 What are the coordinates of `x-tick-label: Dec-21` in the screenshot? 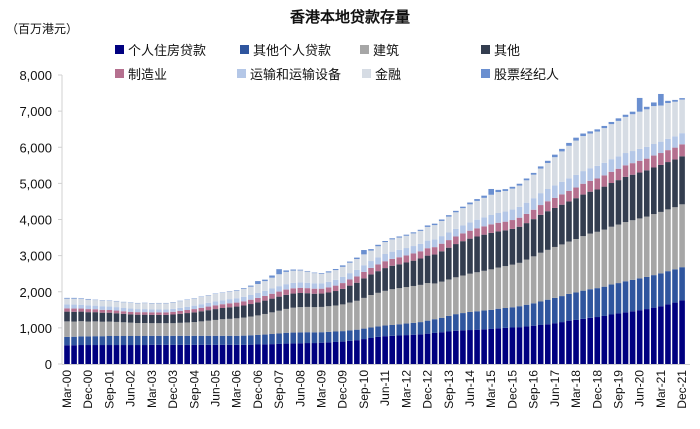 It's located at (682, 389).